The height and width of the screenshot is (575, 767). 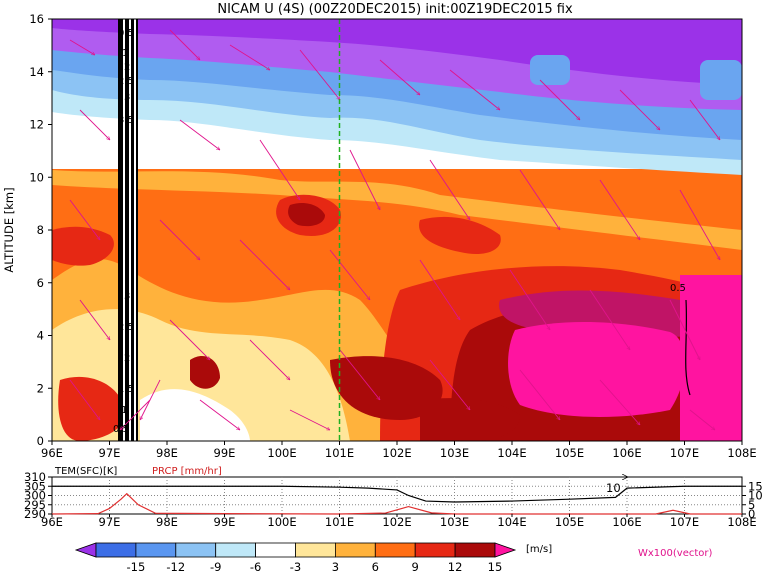 I want to click on left-tick-label: 300, so click(x=35, y=496).